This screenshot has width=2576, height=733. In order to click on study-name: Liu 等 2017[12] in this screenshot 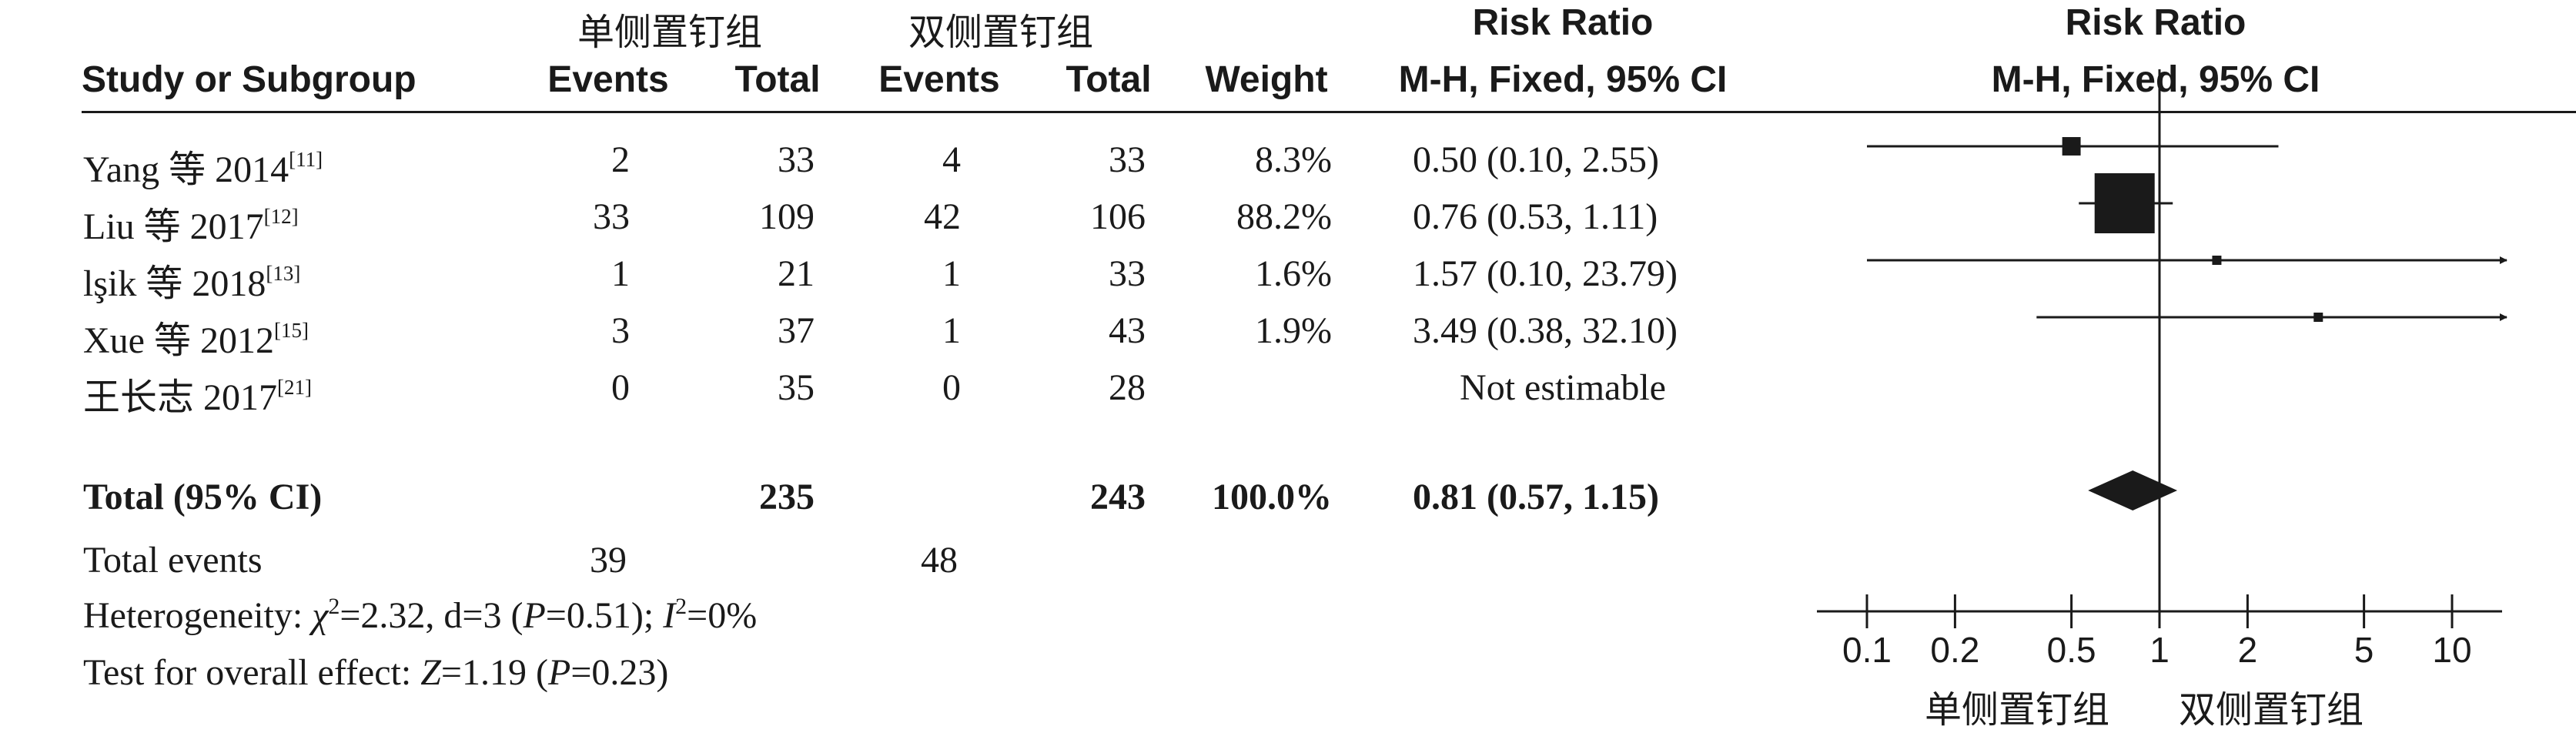, I will do `click(191, 227)`.